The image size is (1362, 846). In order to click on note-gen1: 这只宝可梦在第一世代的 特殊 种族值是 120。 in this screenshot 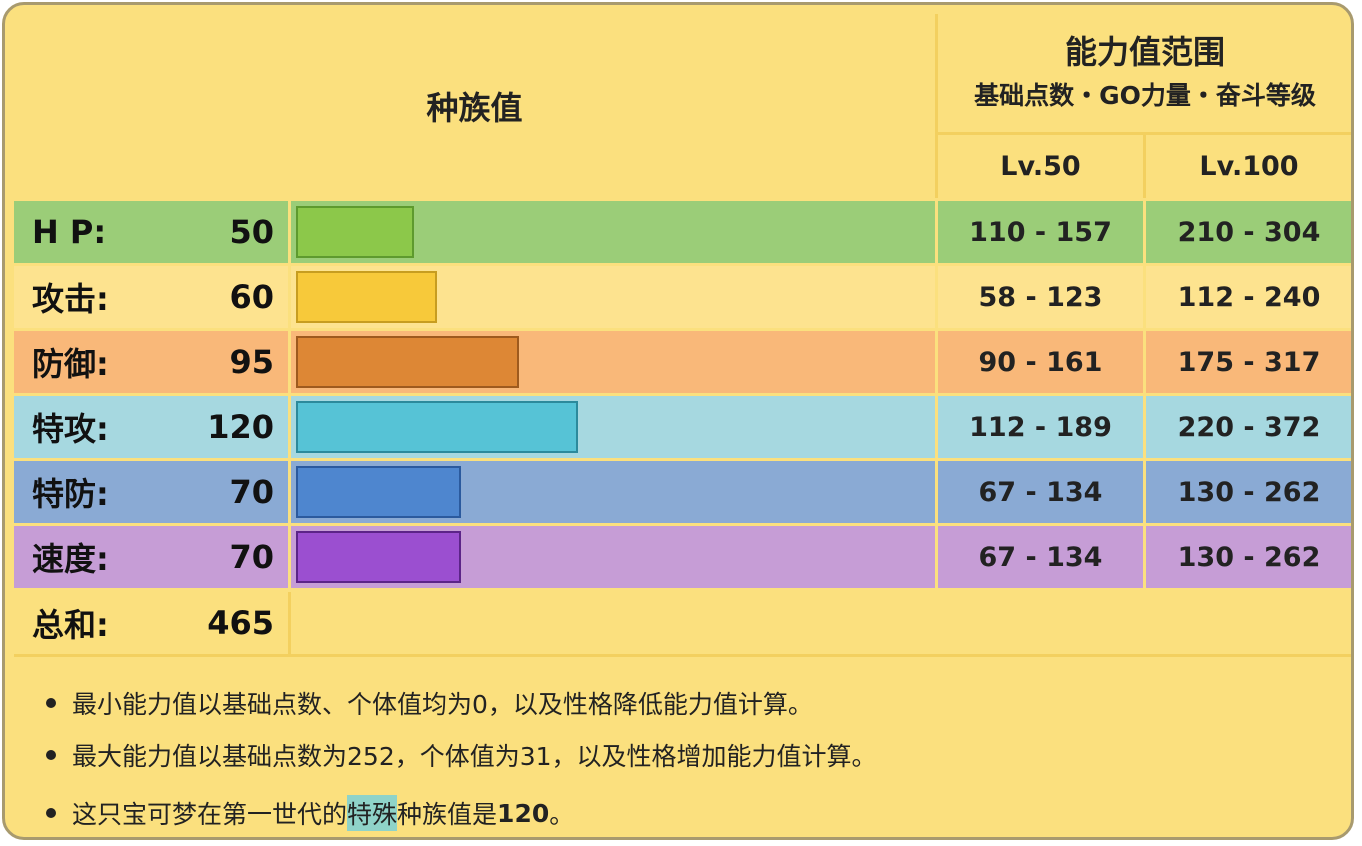, I will do `click(310, 813)`.